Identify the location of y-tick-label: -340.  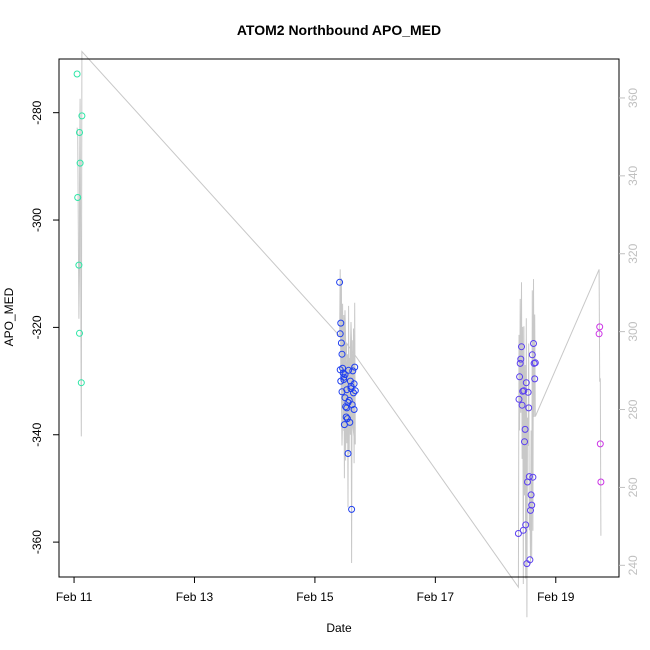
(37, 434).